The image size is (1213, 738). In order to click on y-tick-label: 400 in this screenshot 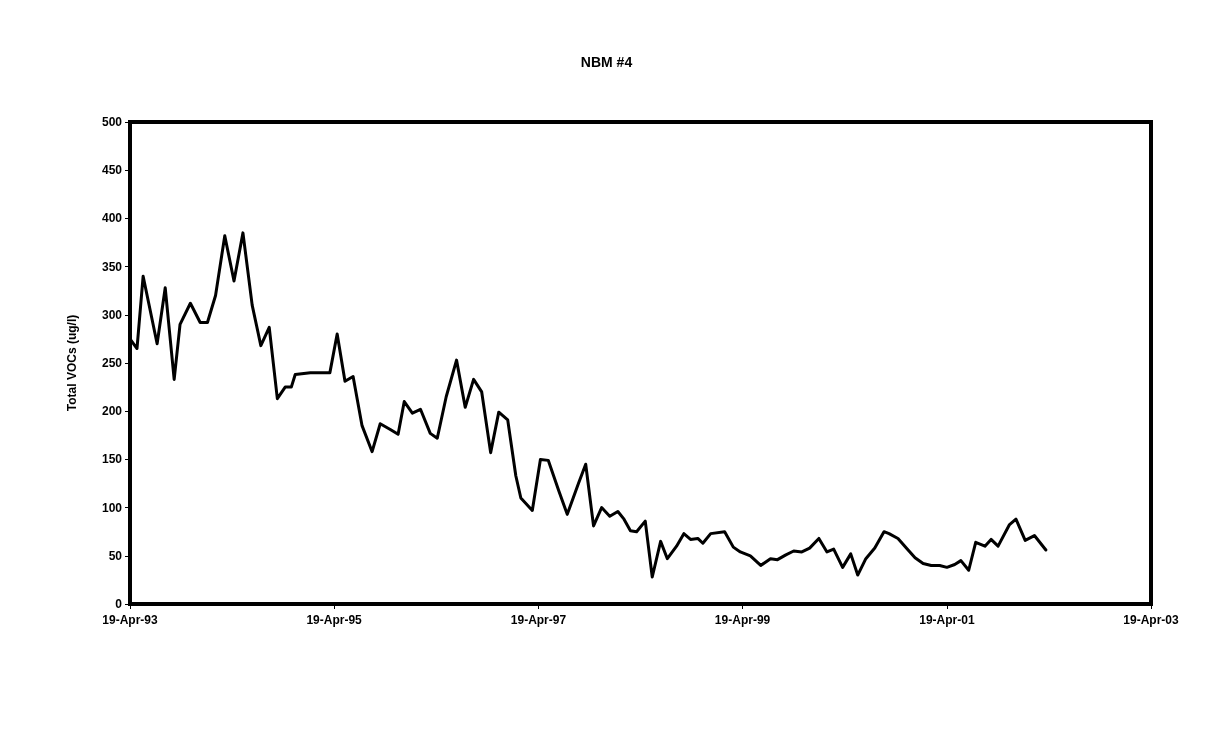, I will do `click(112, 218)`.